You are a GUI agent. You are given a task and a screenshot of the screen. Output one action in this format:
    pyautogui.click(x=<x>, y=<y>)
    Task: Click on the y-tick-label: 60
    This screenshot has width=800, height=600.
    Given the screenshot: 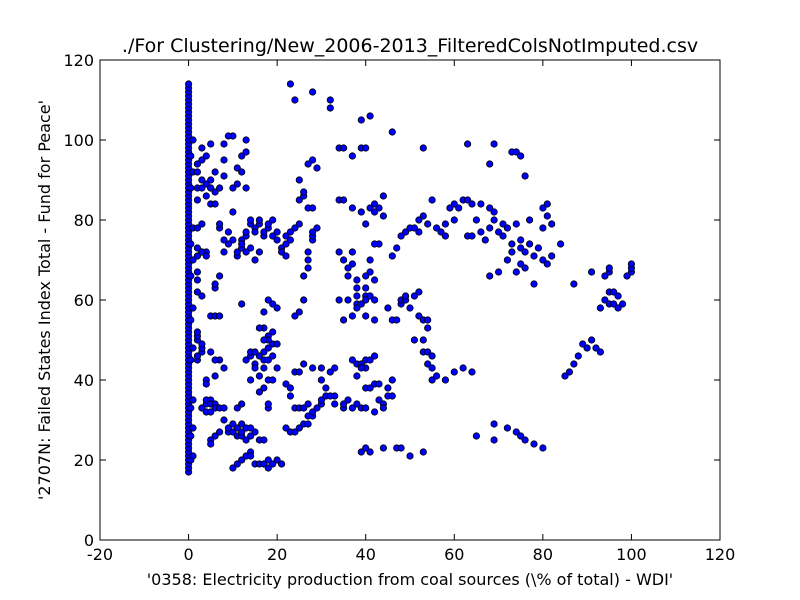 What is the action you would take?
    pyautogui.click(x=84, y=300)
    